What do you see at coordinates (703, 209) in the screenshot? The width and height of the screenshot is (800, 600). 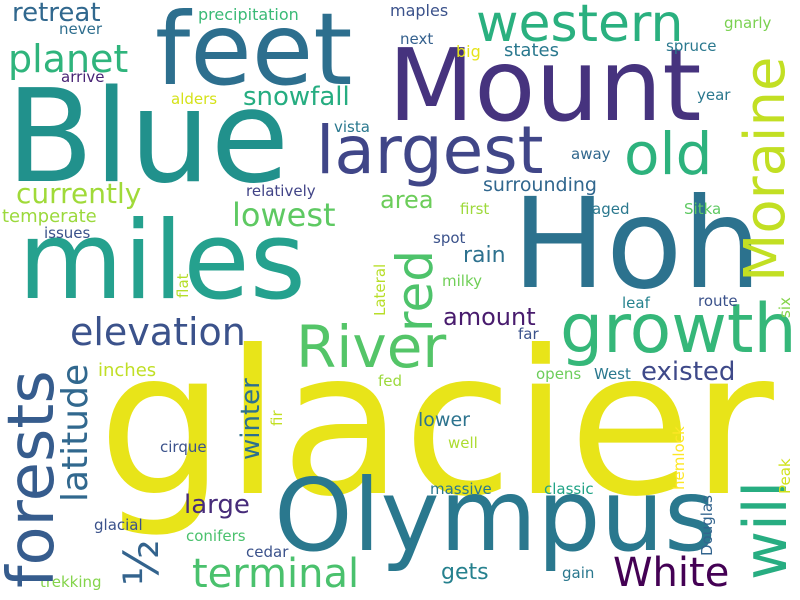 I see `word: Sitka` at bounding box center [703, 209].